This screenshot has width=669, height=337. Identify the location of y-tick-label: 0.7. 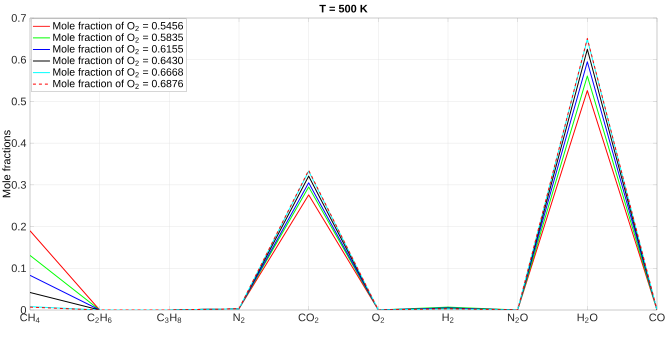
(19, 18).